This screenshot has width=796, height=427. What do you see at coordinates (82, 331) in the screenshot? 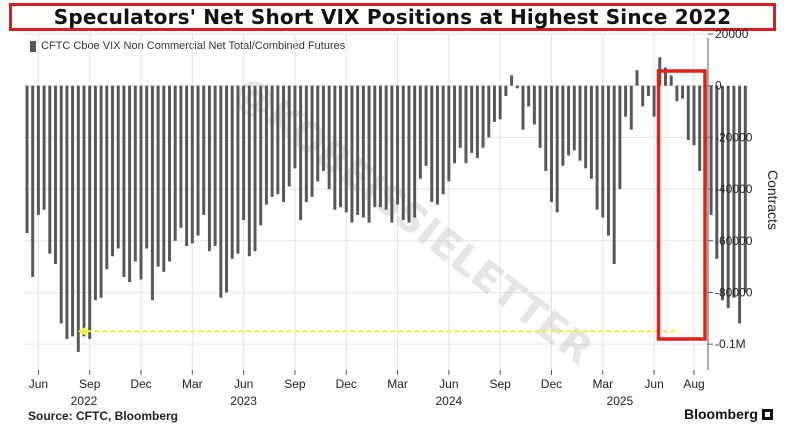
I see `comparison-arrow-head` at bounding box center [82, 331].